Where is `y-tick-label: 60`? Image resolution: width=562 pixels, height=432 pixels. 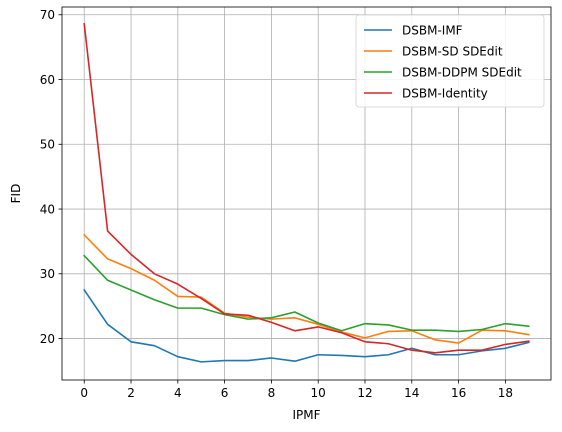
y-tick-label: 60 is located at coordinates (47, 80).